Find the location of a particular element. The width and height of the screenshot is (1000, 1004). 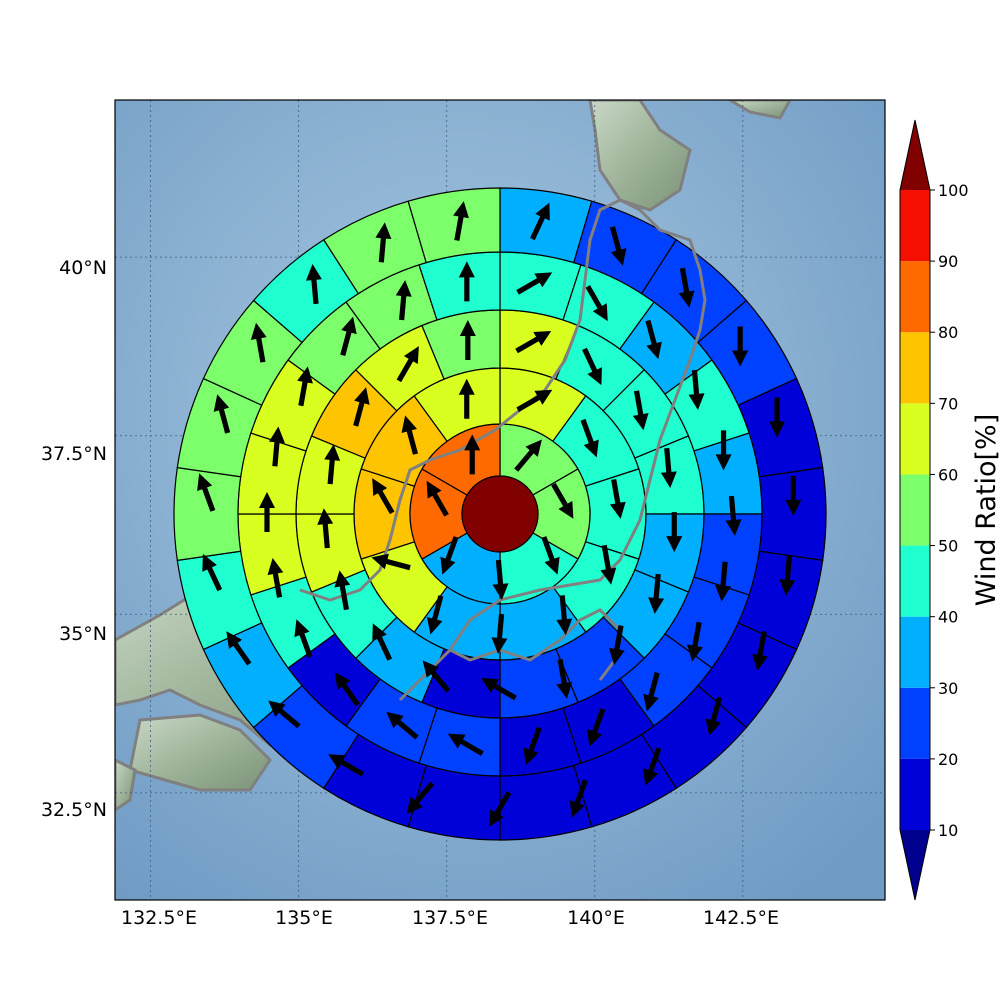

lon-tick-label: 137.5°E is located at coordinates (450, 918).